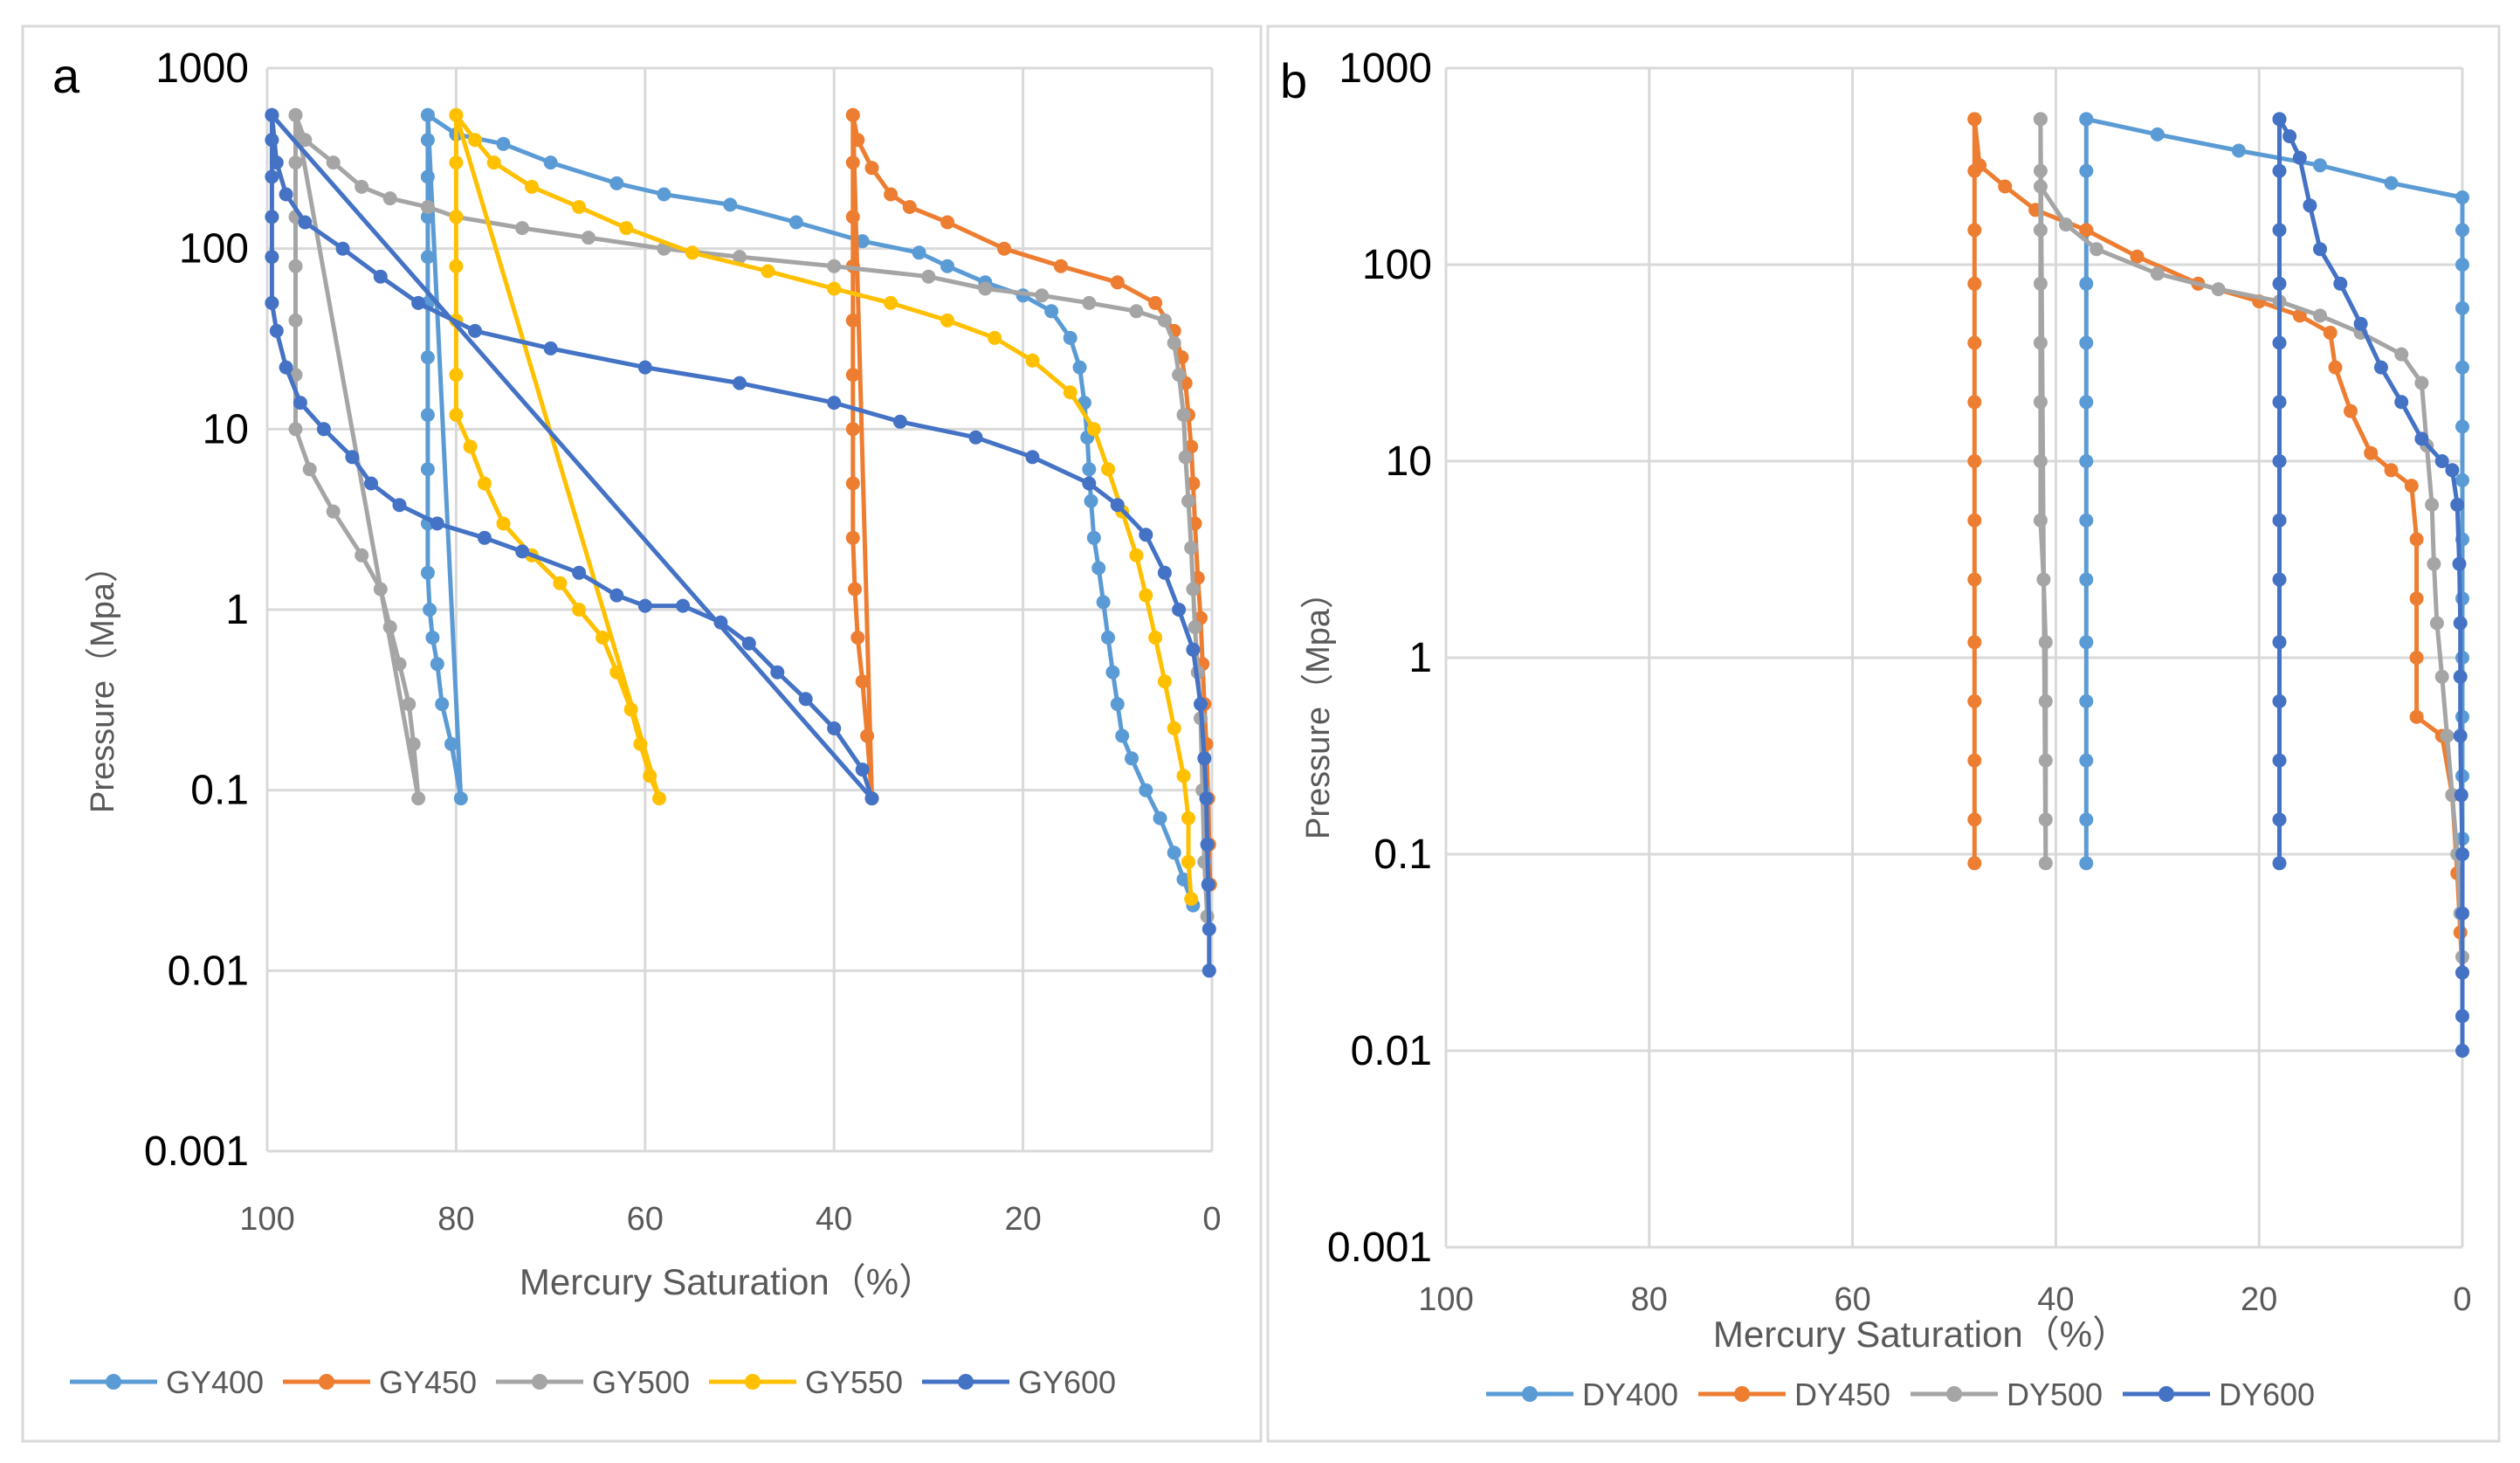 This screenshot has height=1463, width=2520. I want to click on legend-label: GY500, so click(641, 1382).